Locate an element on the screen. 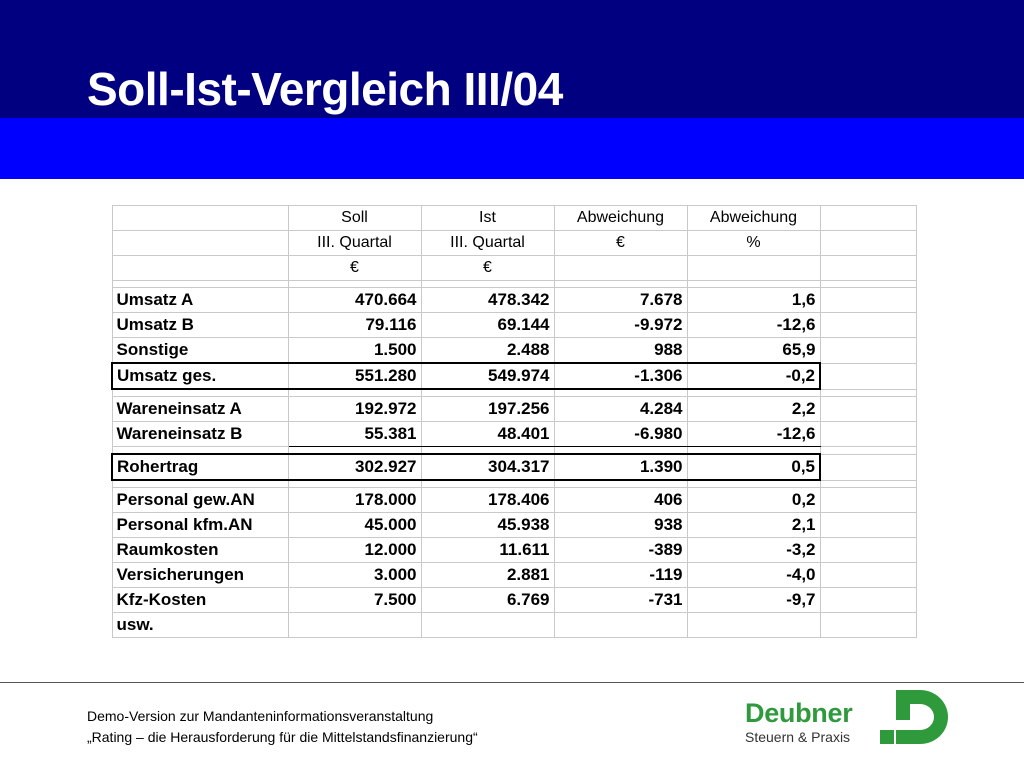  logo-name: Deubner is located at coordinates (799, 713).